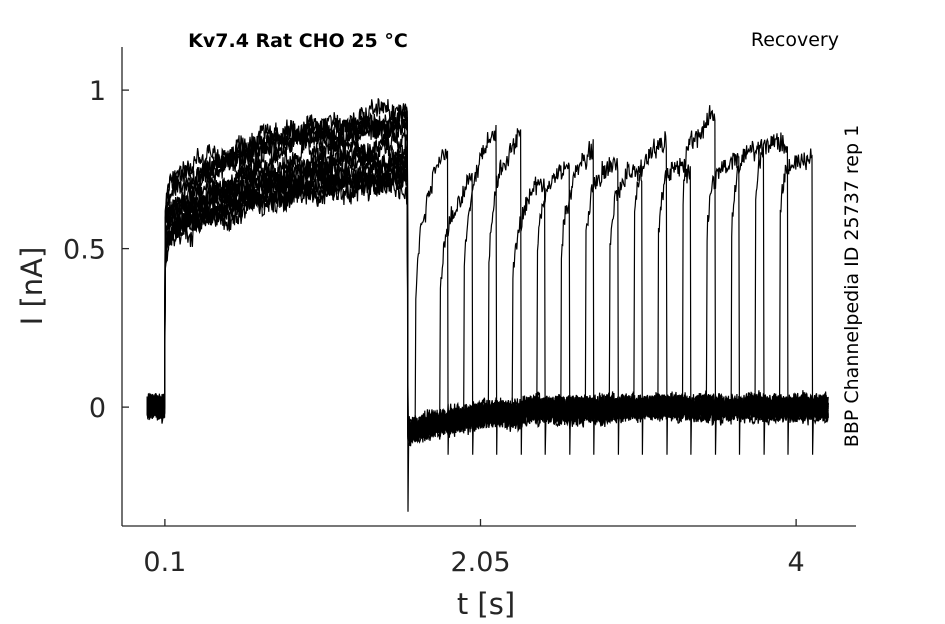 The image size is (945, 624). What do you see at coordinates (32, 286) in the screenshot?
I see `y-axis-label: I [nA]` at bounding box center [32, 286].